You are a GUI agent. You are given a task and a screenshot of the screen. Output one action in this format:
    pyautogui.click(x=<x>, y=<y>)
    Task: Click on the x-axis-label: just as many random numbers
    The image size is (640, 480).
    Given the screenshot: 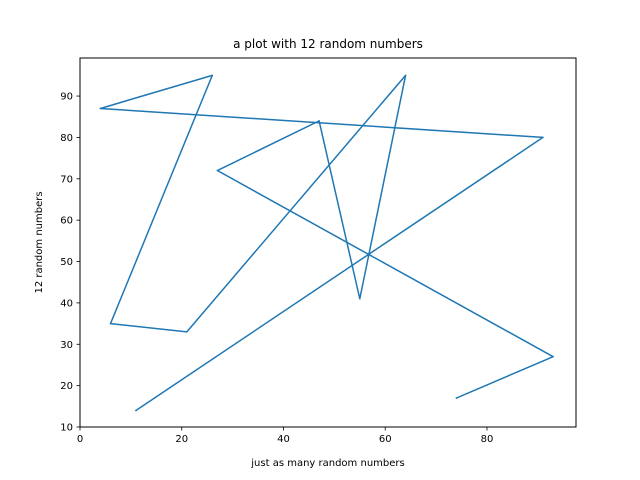 What is the action you would take?
    pyautogui.click(x=327, y=463)
    